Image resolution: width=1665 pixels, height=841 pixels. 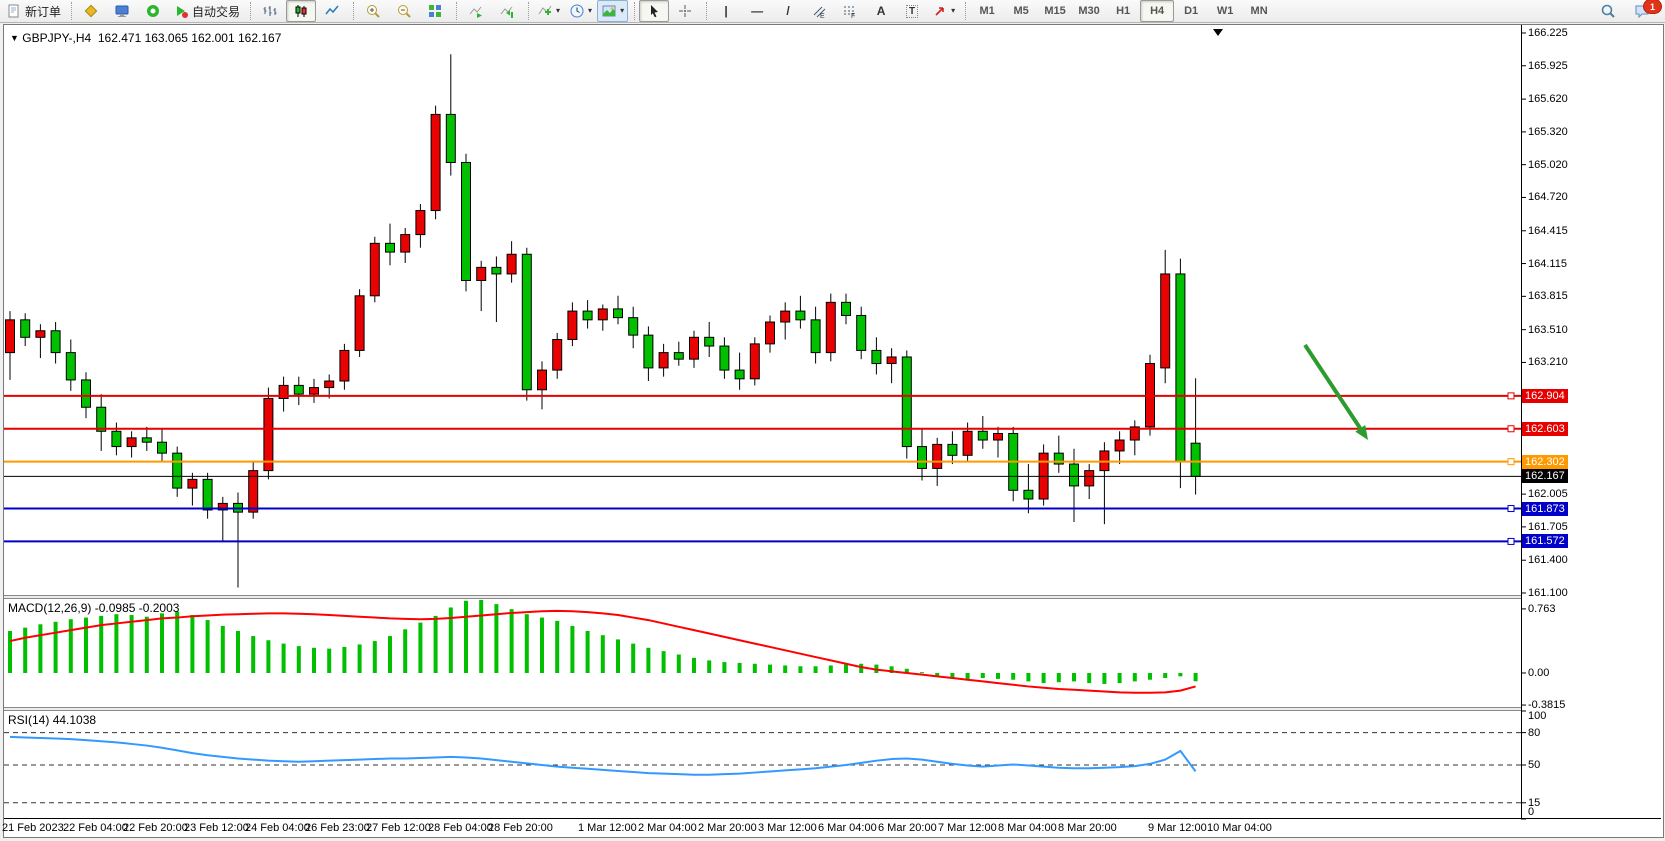 I want to click on timeframe-button-m1: M1, so click(x=987, y=11).